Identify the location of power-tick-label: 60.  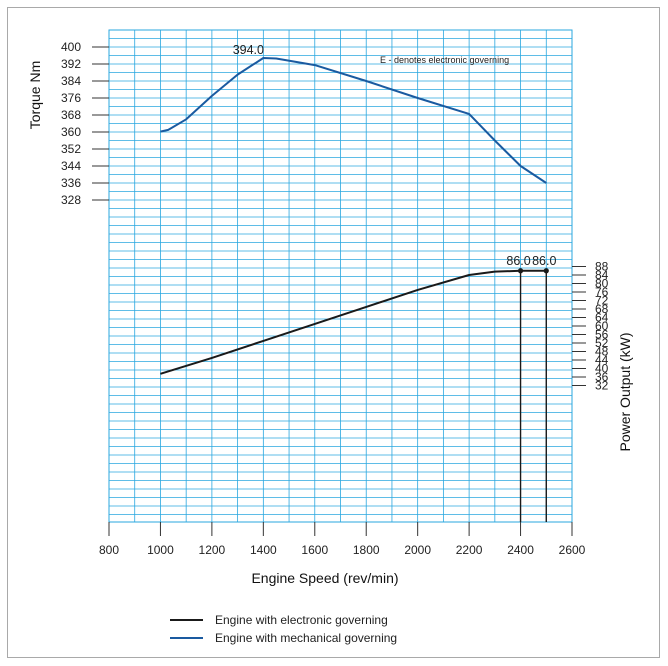
(602, 326).